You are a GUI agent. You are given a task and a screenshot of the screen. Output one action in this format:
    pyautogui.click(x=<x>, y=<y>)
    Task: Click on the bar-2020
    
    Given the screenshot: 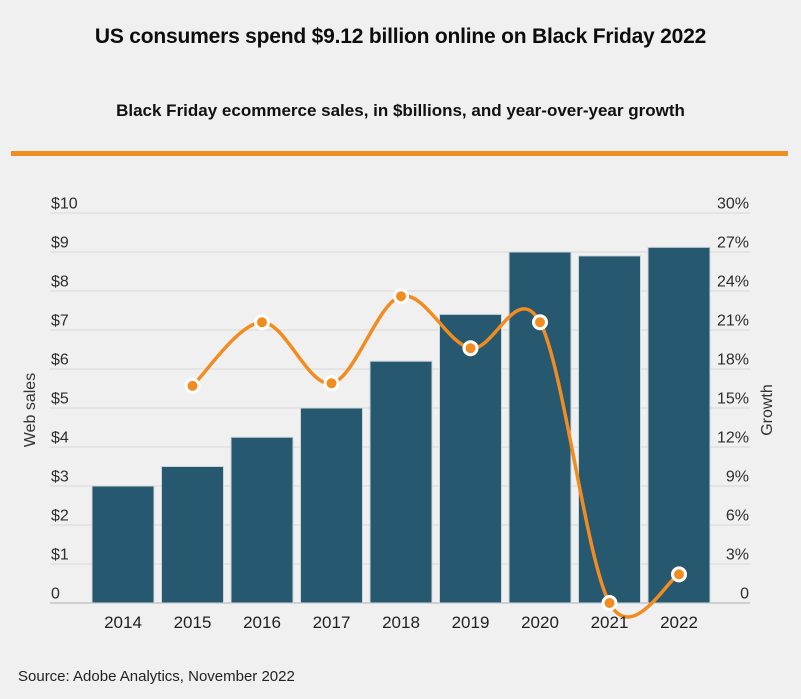 What is the action you would take?
    pyautogui.click(x=540, y=427)
    